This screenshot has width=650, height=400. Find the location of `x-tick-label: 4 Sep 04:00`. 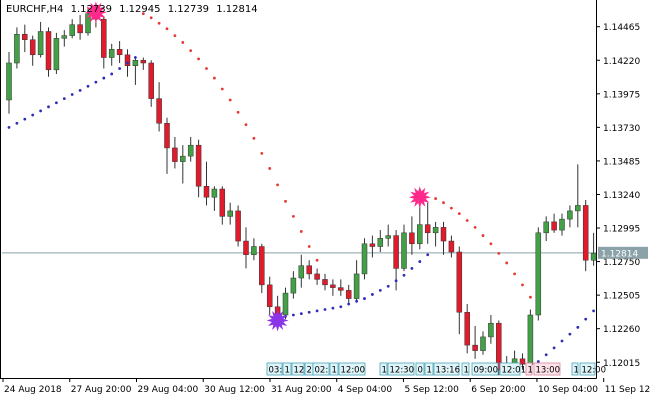

x-tick-label: 4 Sep 04:00 is located at coordinates (365, 390).